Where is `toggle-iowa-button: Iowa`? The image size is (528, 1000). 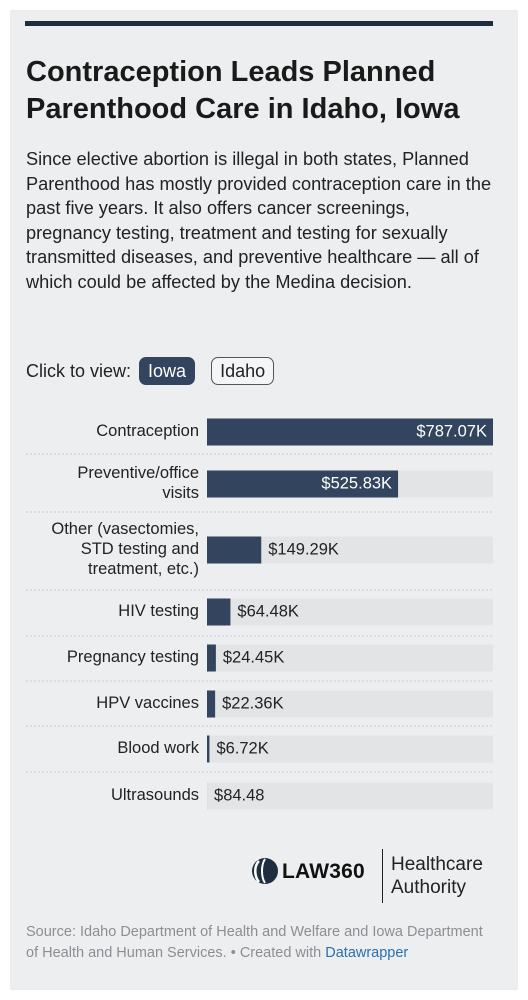
toggle-iowa-button: Iowa is located at coordinates (167, 371).